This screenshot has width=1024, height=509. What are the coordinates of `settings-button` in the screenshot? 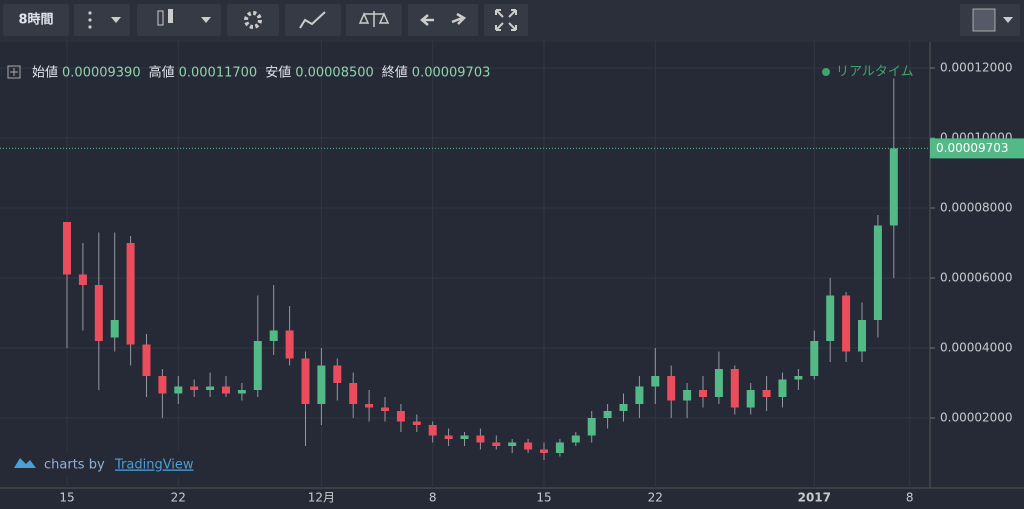 It's located at (253, 20).